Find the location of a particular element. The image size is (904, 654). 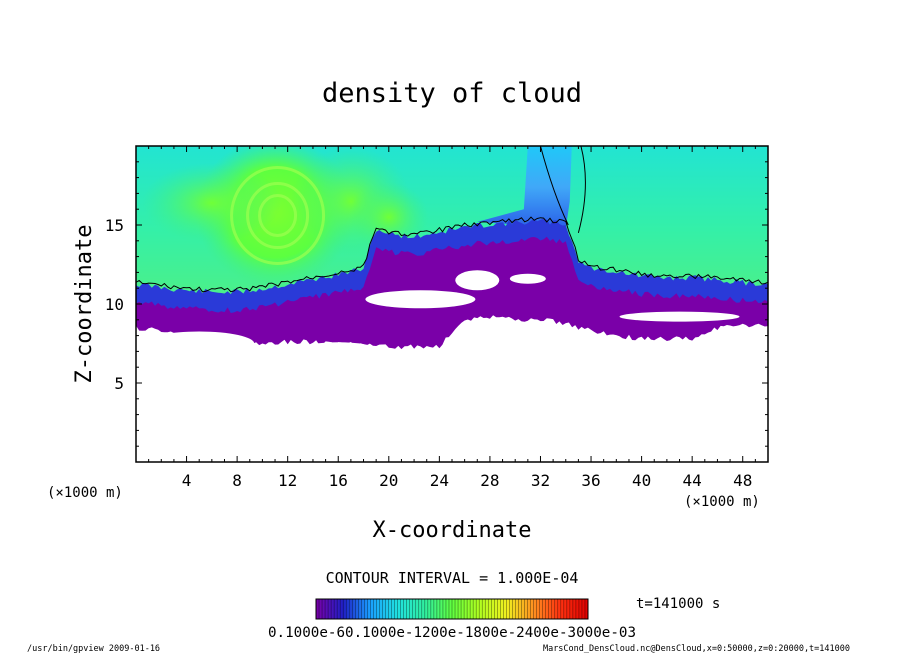

x-tick-label: 24 is located at coordinates (439, 480).